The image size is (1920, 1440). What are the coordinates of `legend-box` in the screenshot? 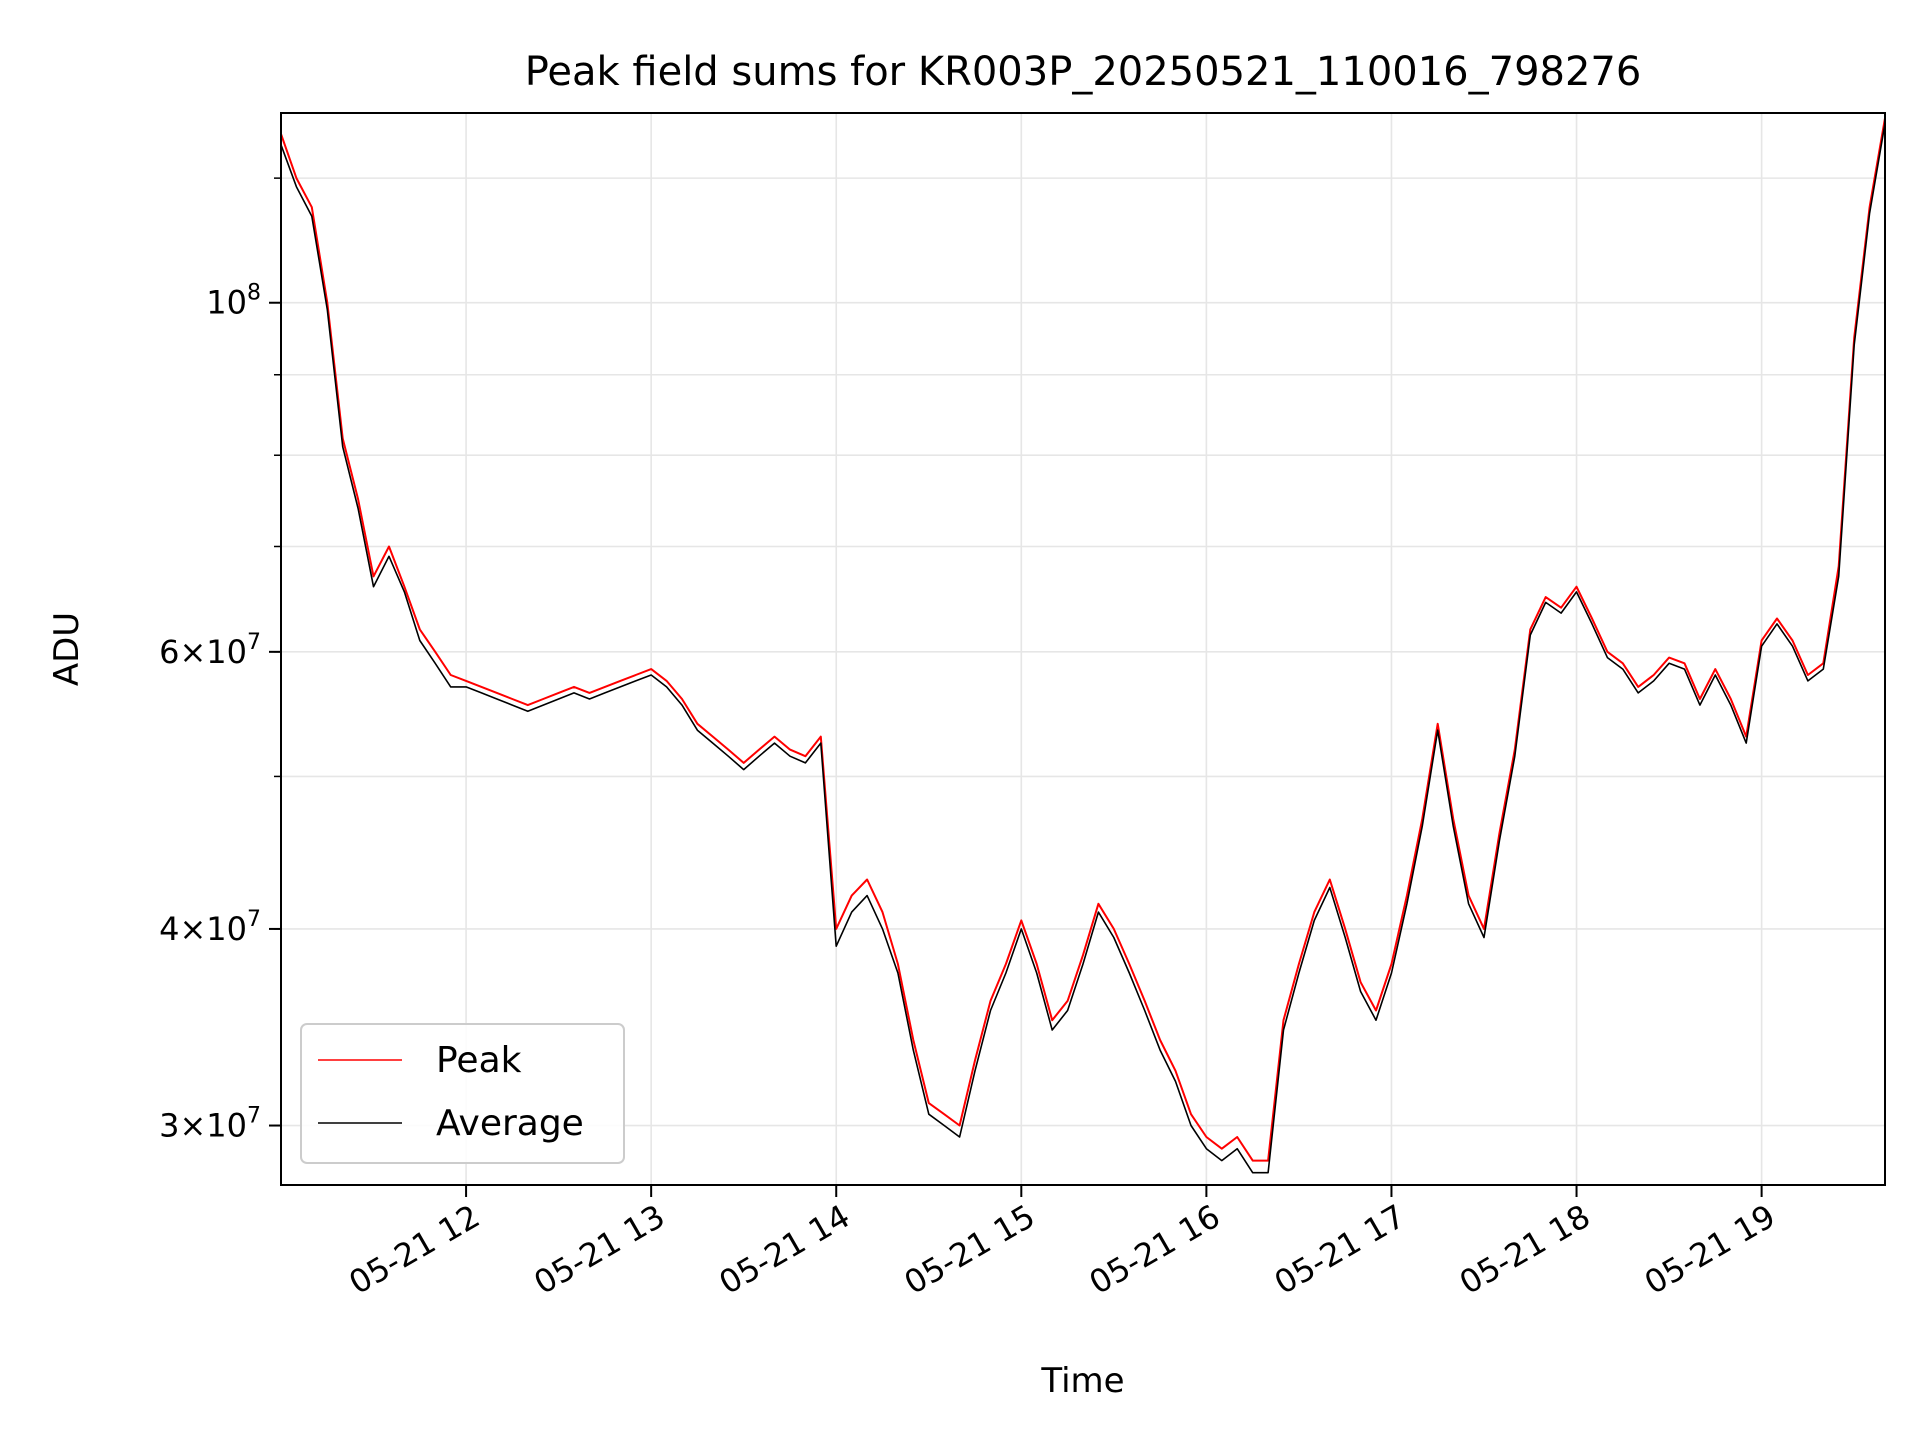 It's located at (462, 1093).